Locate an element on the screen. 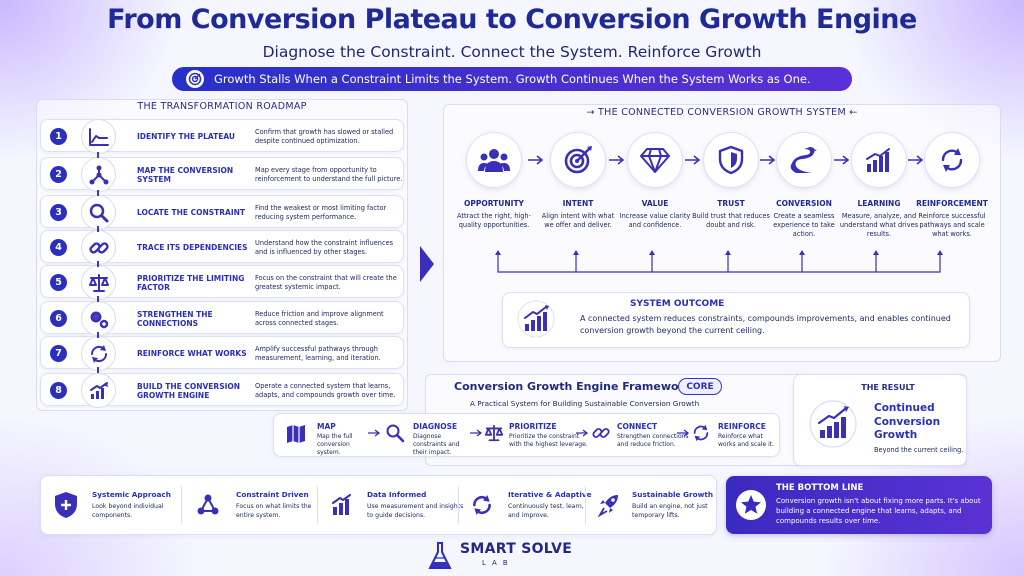  engine-step-desc: Diagnose constraints and their impact. is located at coordinates (436, 445).